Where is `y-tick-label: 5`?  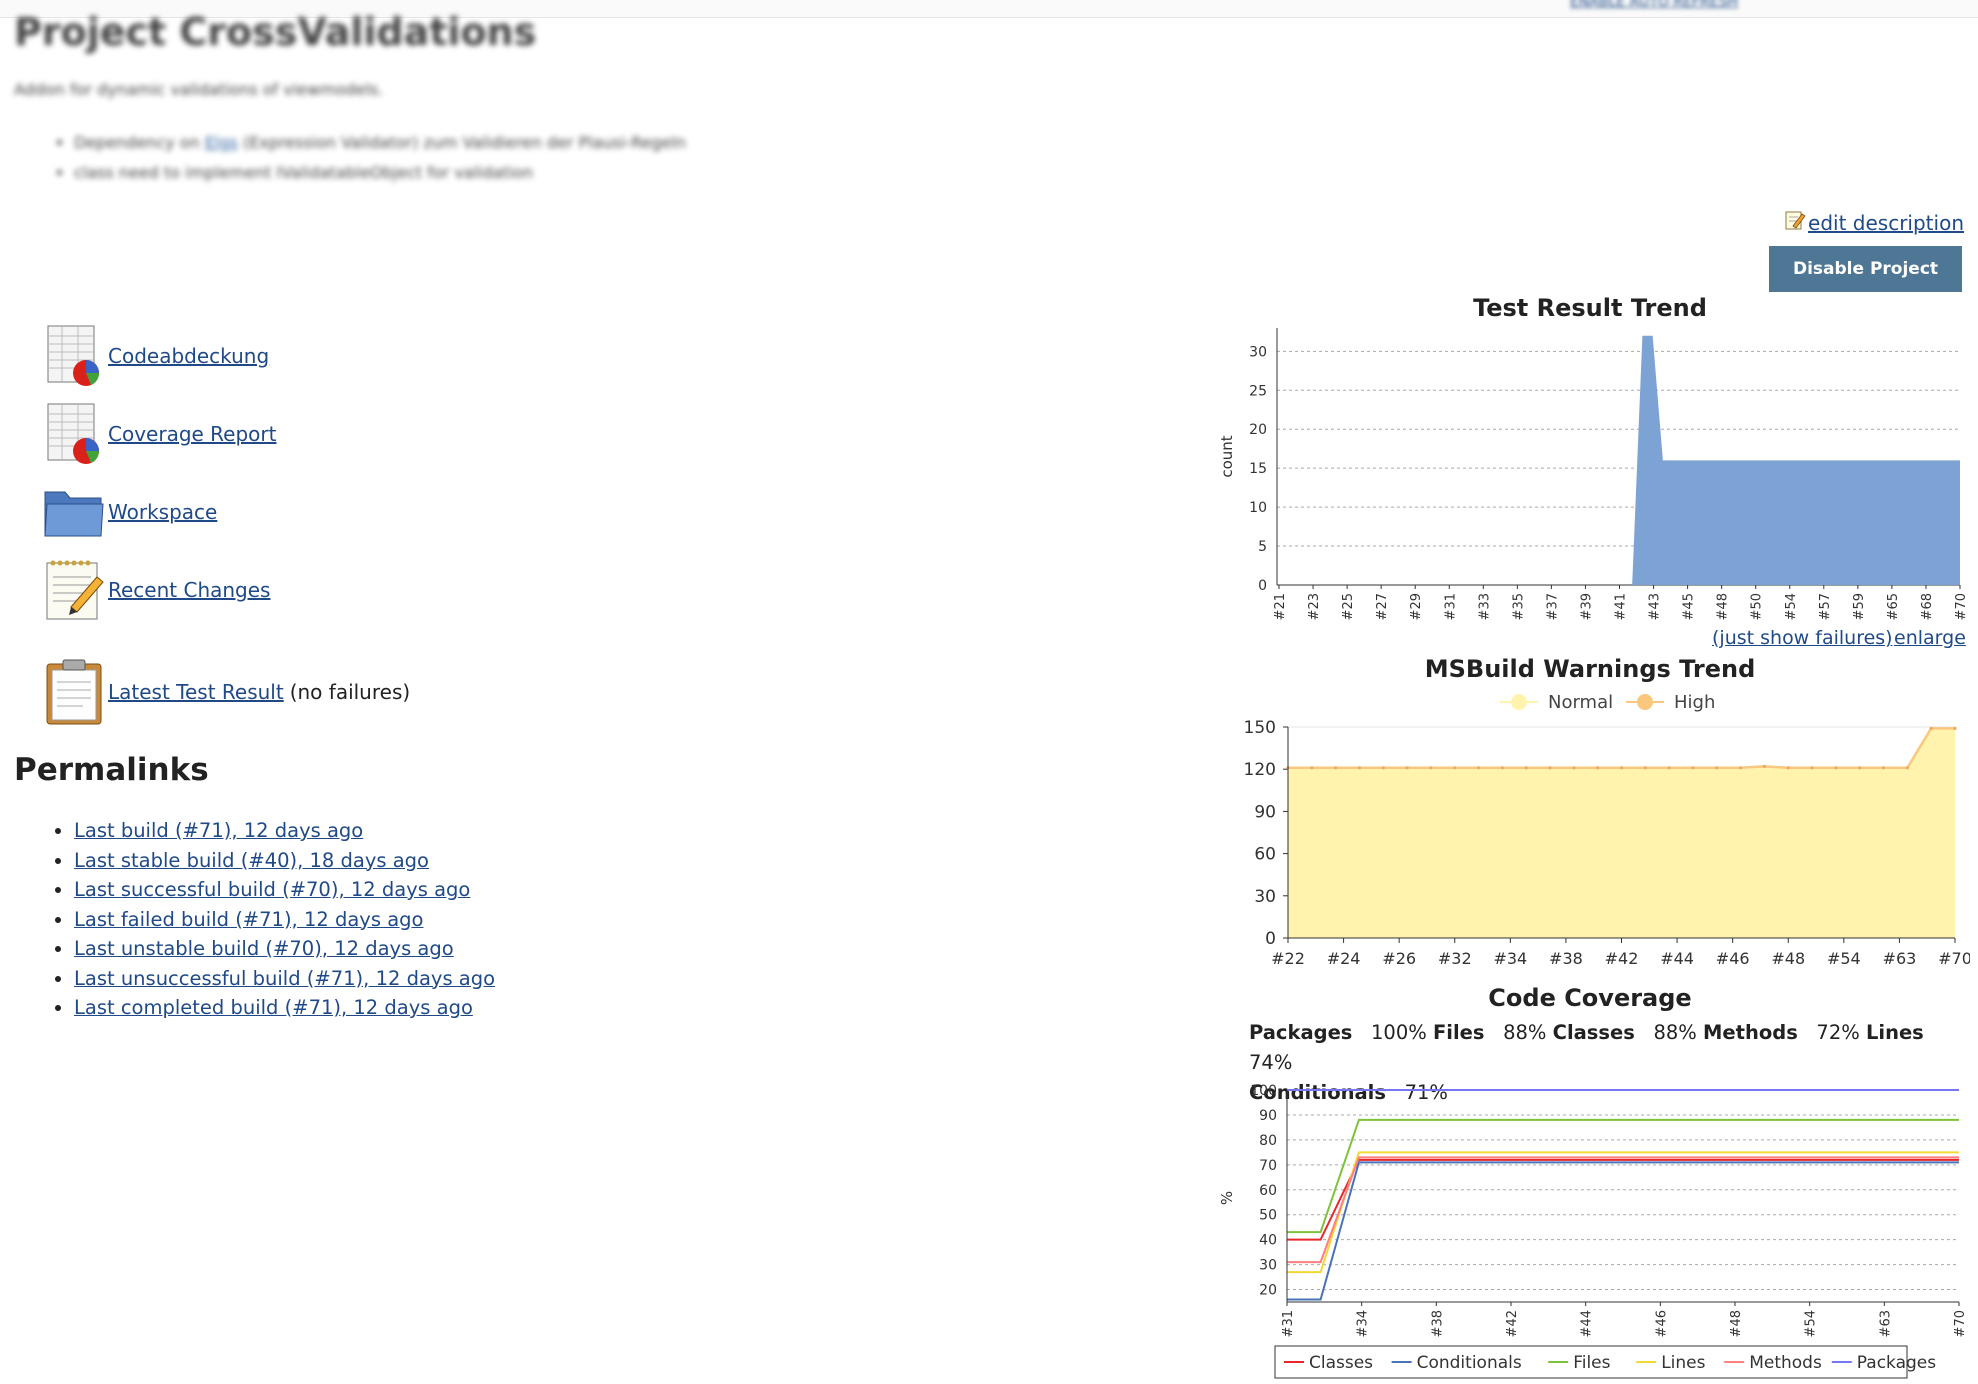
y-tick-label: 5 is located at coordinates (1262, 547).